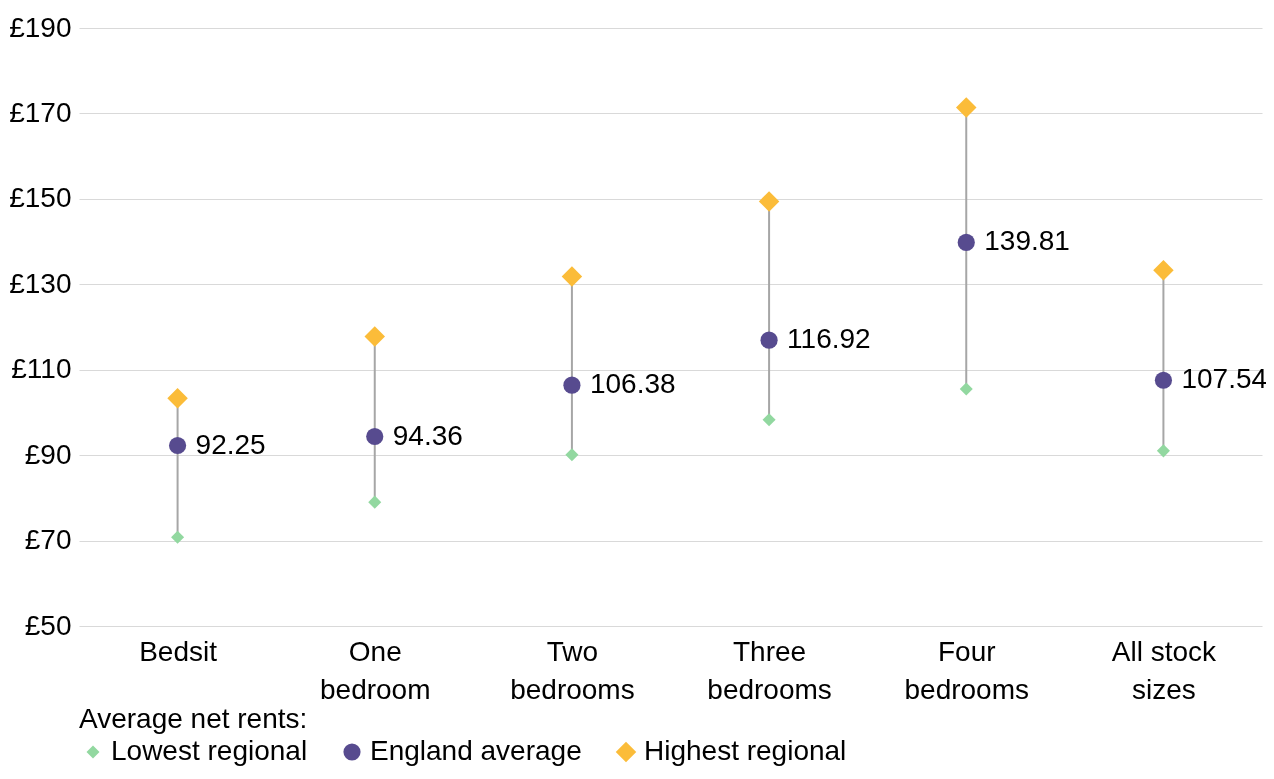 The height and width of the screenshot is (779, 1274). I want to click on y-tick-label: £170, so click(40, 112).